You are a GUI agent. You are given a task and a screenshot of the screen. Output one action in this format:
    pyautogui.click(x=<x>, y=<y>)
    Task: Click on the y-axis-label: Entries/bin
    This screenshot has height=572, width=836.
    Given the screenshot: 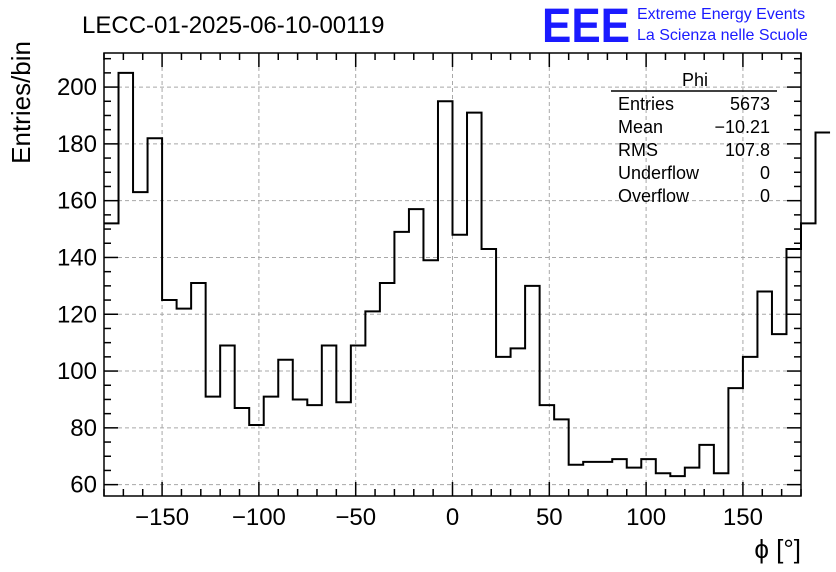 What is the action you would take?
    pyautogui.click(x=21, y=102)
    